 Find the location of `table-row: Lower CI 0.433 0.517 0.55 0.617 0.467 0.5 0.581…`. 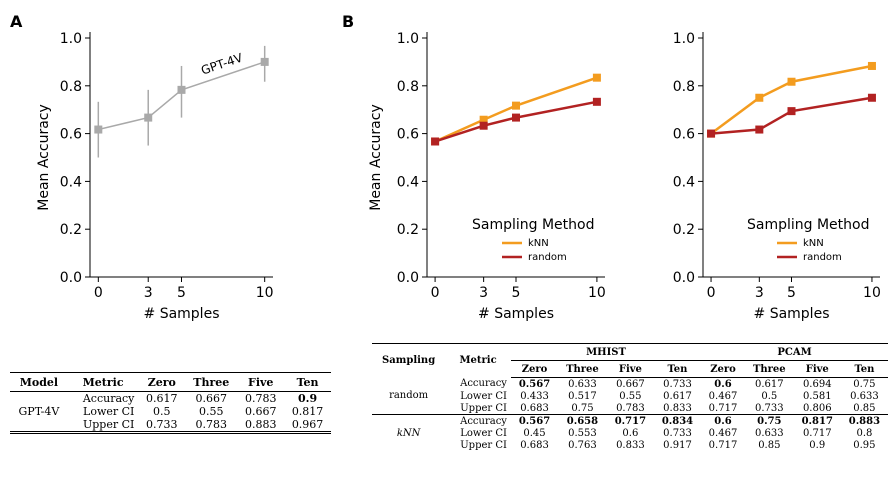

table-row: Lower CI 0.433 0.517 0.55 0.617 0.467 0.5 0.581… is located at coordinates (630, 396).